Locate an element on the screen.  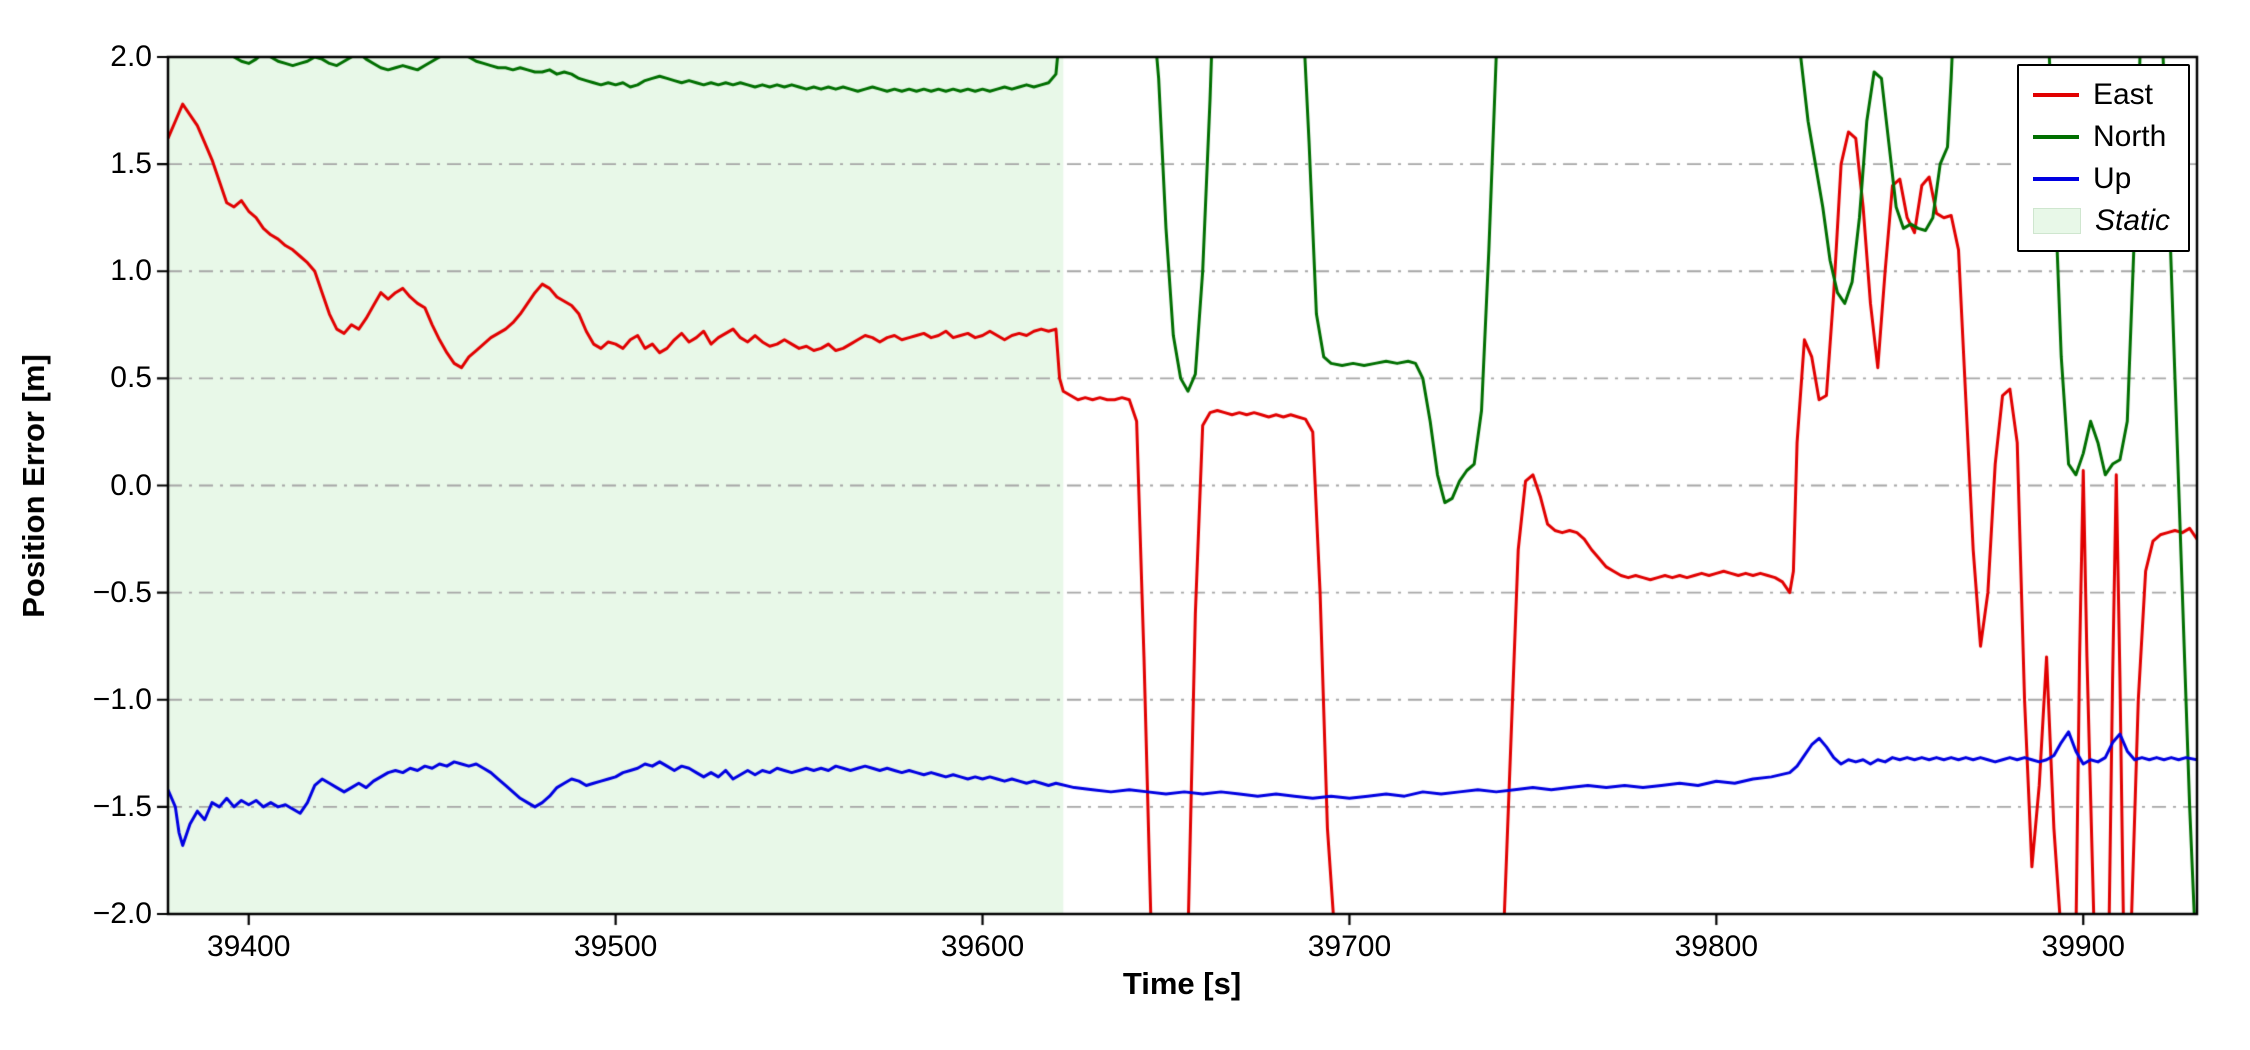
y-tick-label: −0.5 is located at coordinates (122, 592).